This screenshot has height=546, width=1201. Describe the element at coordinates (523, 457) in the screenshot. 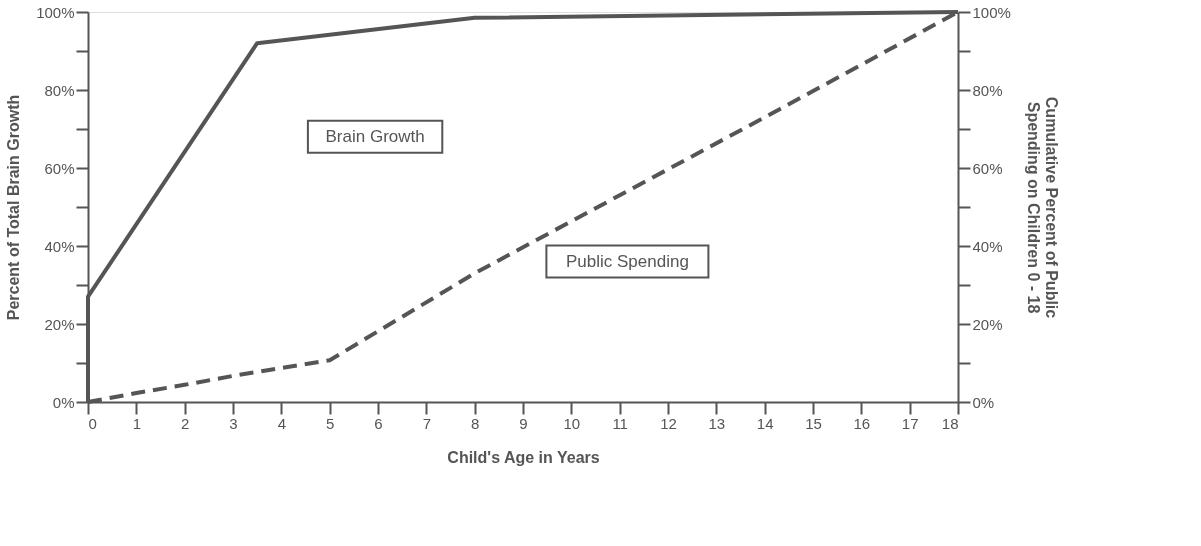

I see `x-axis-title: Child's Age in Years` at that location.